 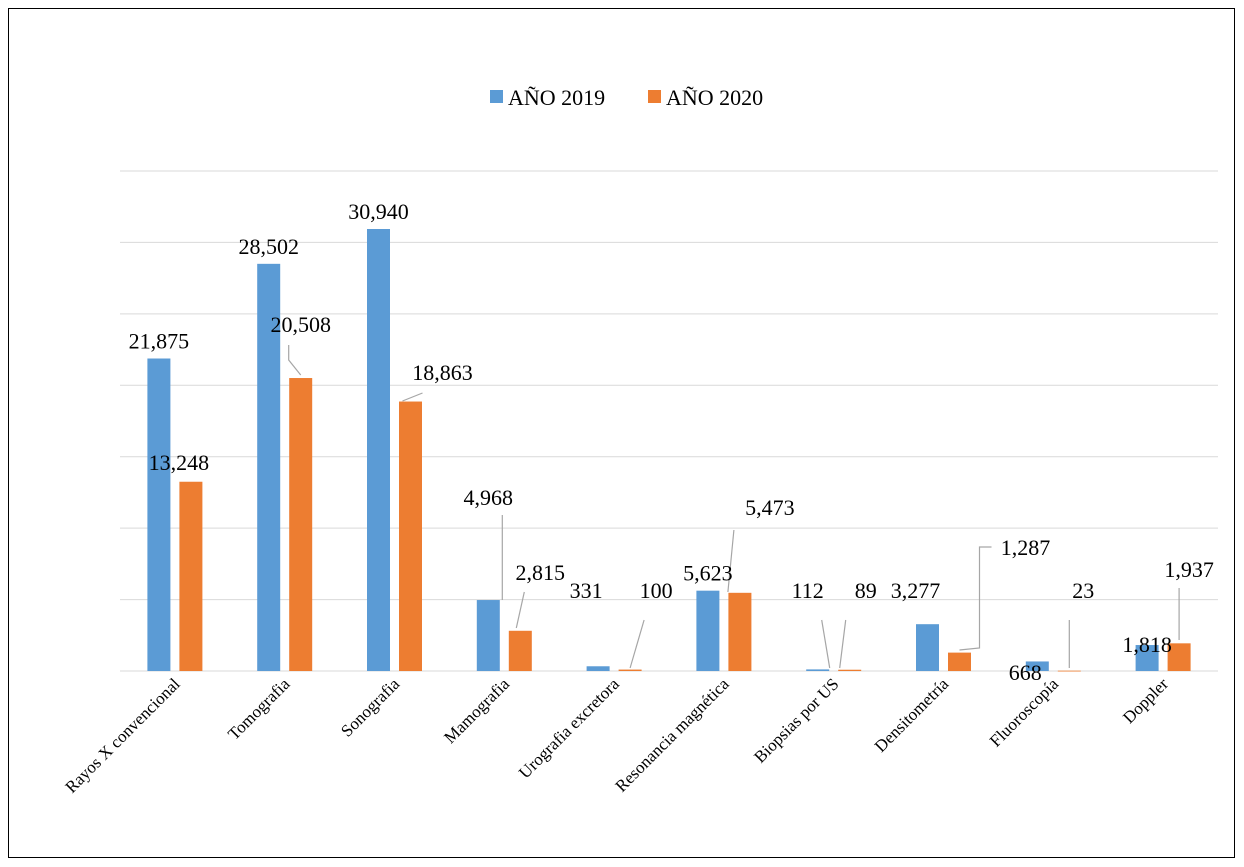 I want to click on x-tick-label-9: Fluoroscopía, so click(x=1024, y=712).